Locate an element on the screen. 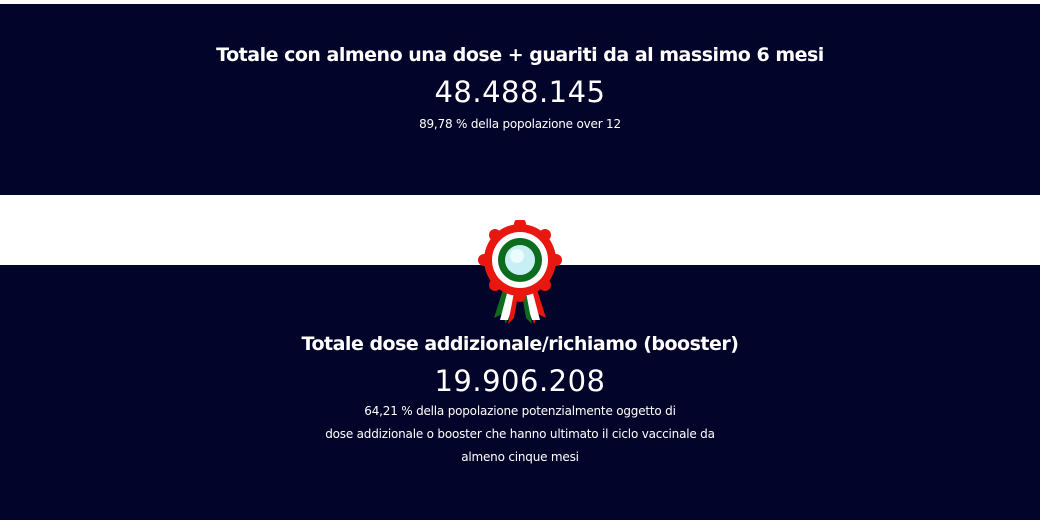 The width and height of the screenshot is (1043, 520). booster-value: 19.906.208 is located at coordinates (520, 381).